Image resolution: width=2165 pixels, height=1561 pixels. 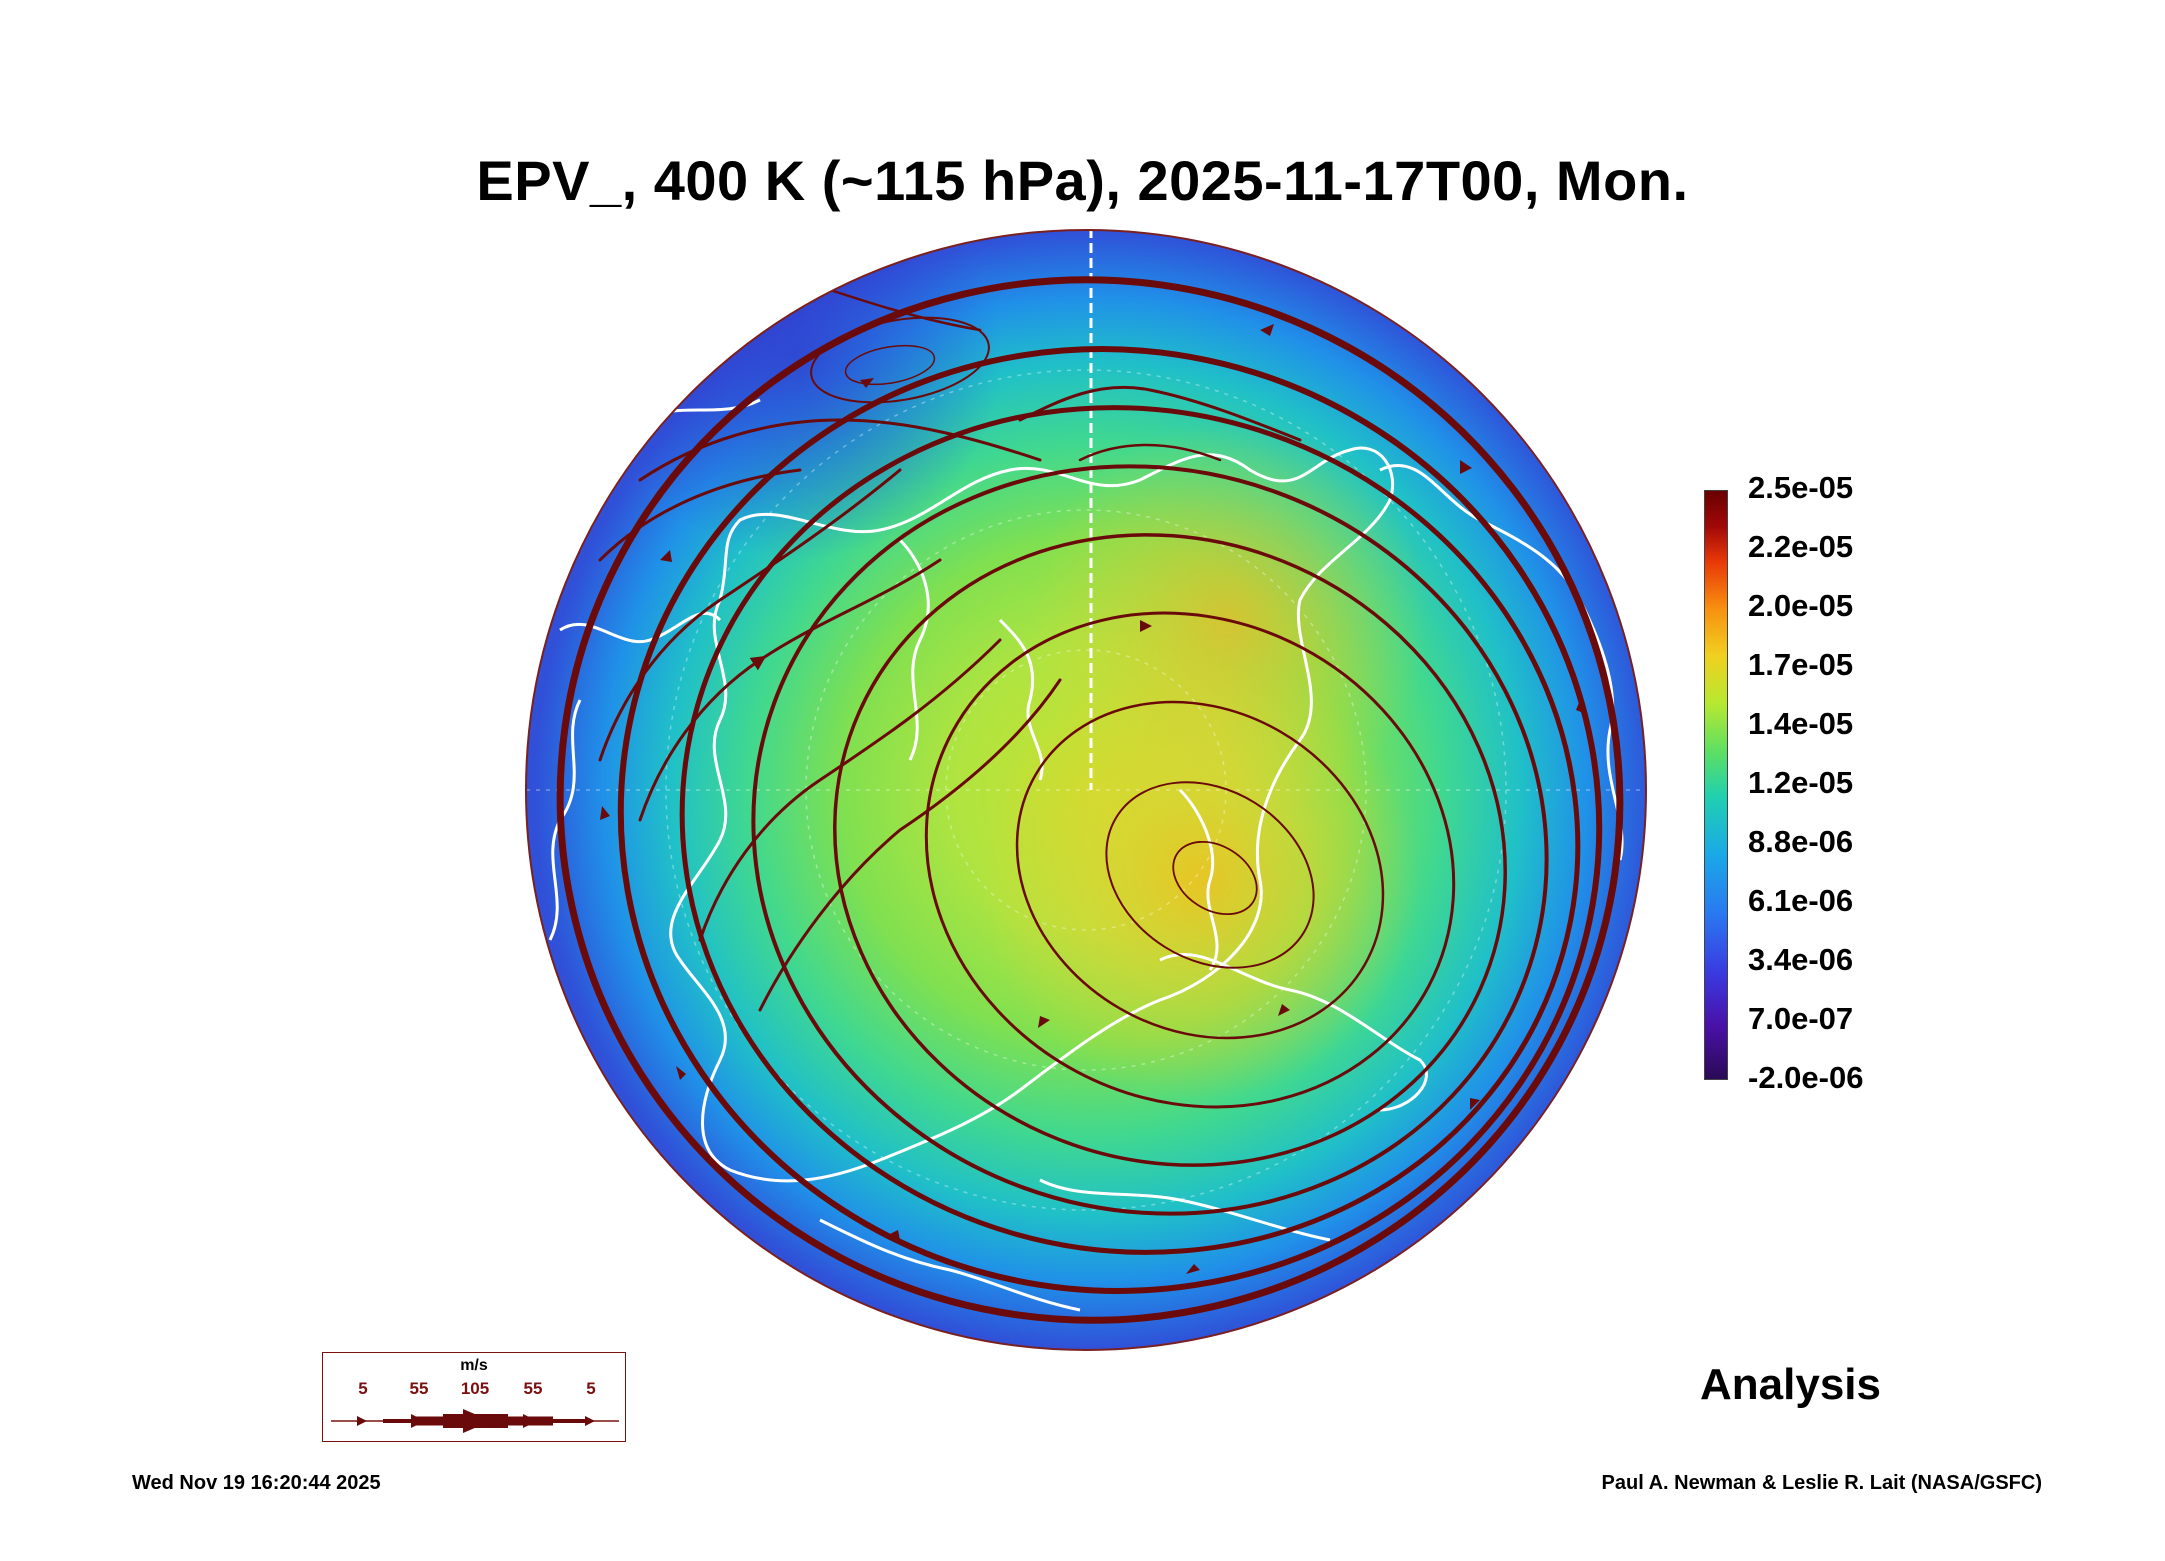 I want to click on timestamp: Wed Nov 19 16:20:44 2025, so click(x=256, y=1483).